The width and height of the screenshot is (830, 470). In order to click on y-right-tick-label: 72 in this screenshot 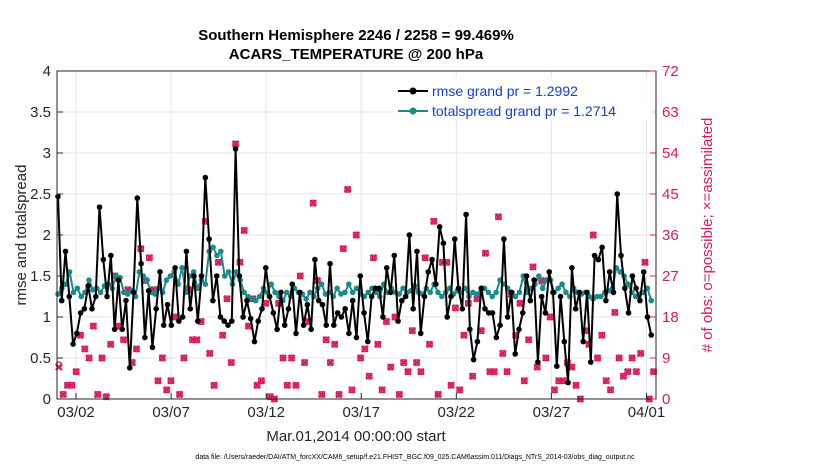, I will do `click(670, 71)`.